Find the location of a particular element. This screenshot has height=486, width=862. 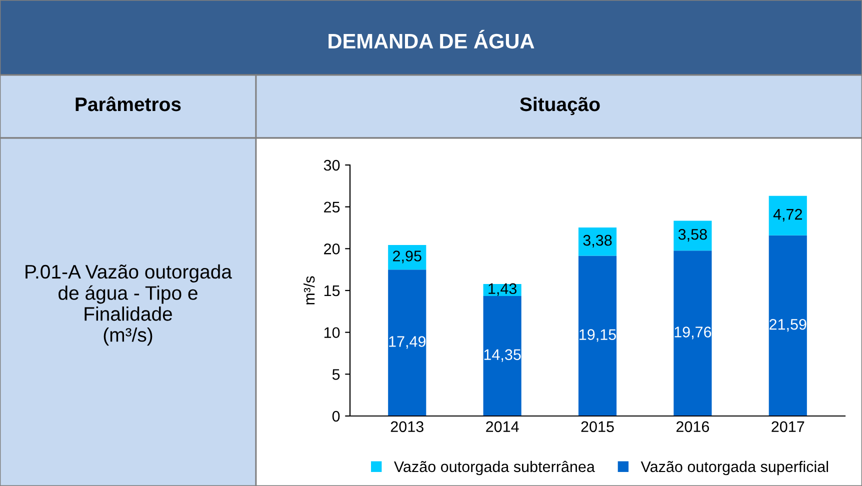

x-tick-label: 2016 is located at coordinates (693, 426).